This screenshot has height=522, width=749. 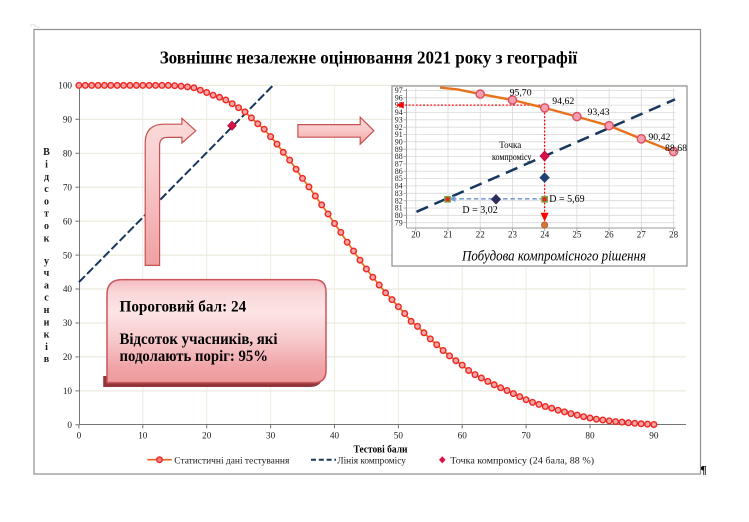 What do you see at coordinates (232, 461) in the screenshot?
I see `svg-text: Статистичні дані тестування` at bounding box center [232, 461].